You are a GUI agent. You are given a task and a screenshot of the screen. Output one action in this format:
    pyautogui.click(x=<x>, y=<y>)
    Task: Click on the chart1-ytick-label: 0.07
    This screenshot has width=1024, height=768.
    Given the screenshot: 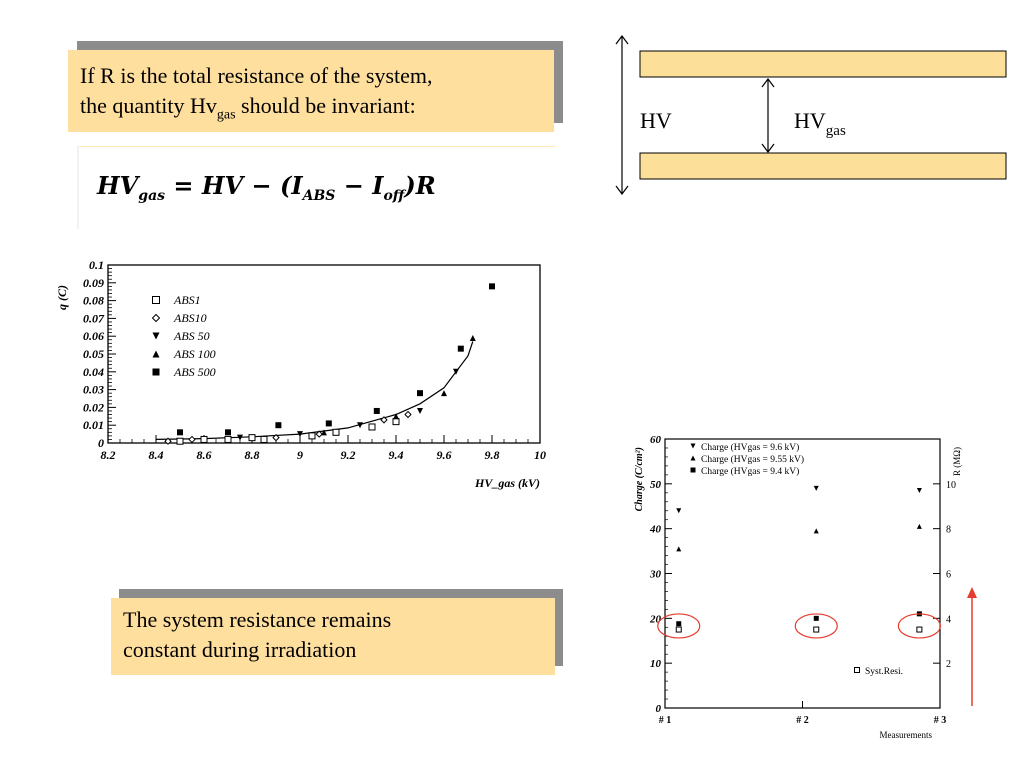 What is the action you would take?
    pyautogui.click(x=94, y=318)
    